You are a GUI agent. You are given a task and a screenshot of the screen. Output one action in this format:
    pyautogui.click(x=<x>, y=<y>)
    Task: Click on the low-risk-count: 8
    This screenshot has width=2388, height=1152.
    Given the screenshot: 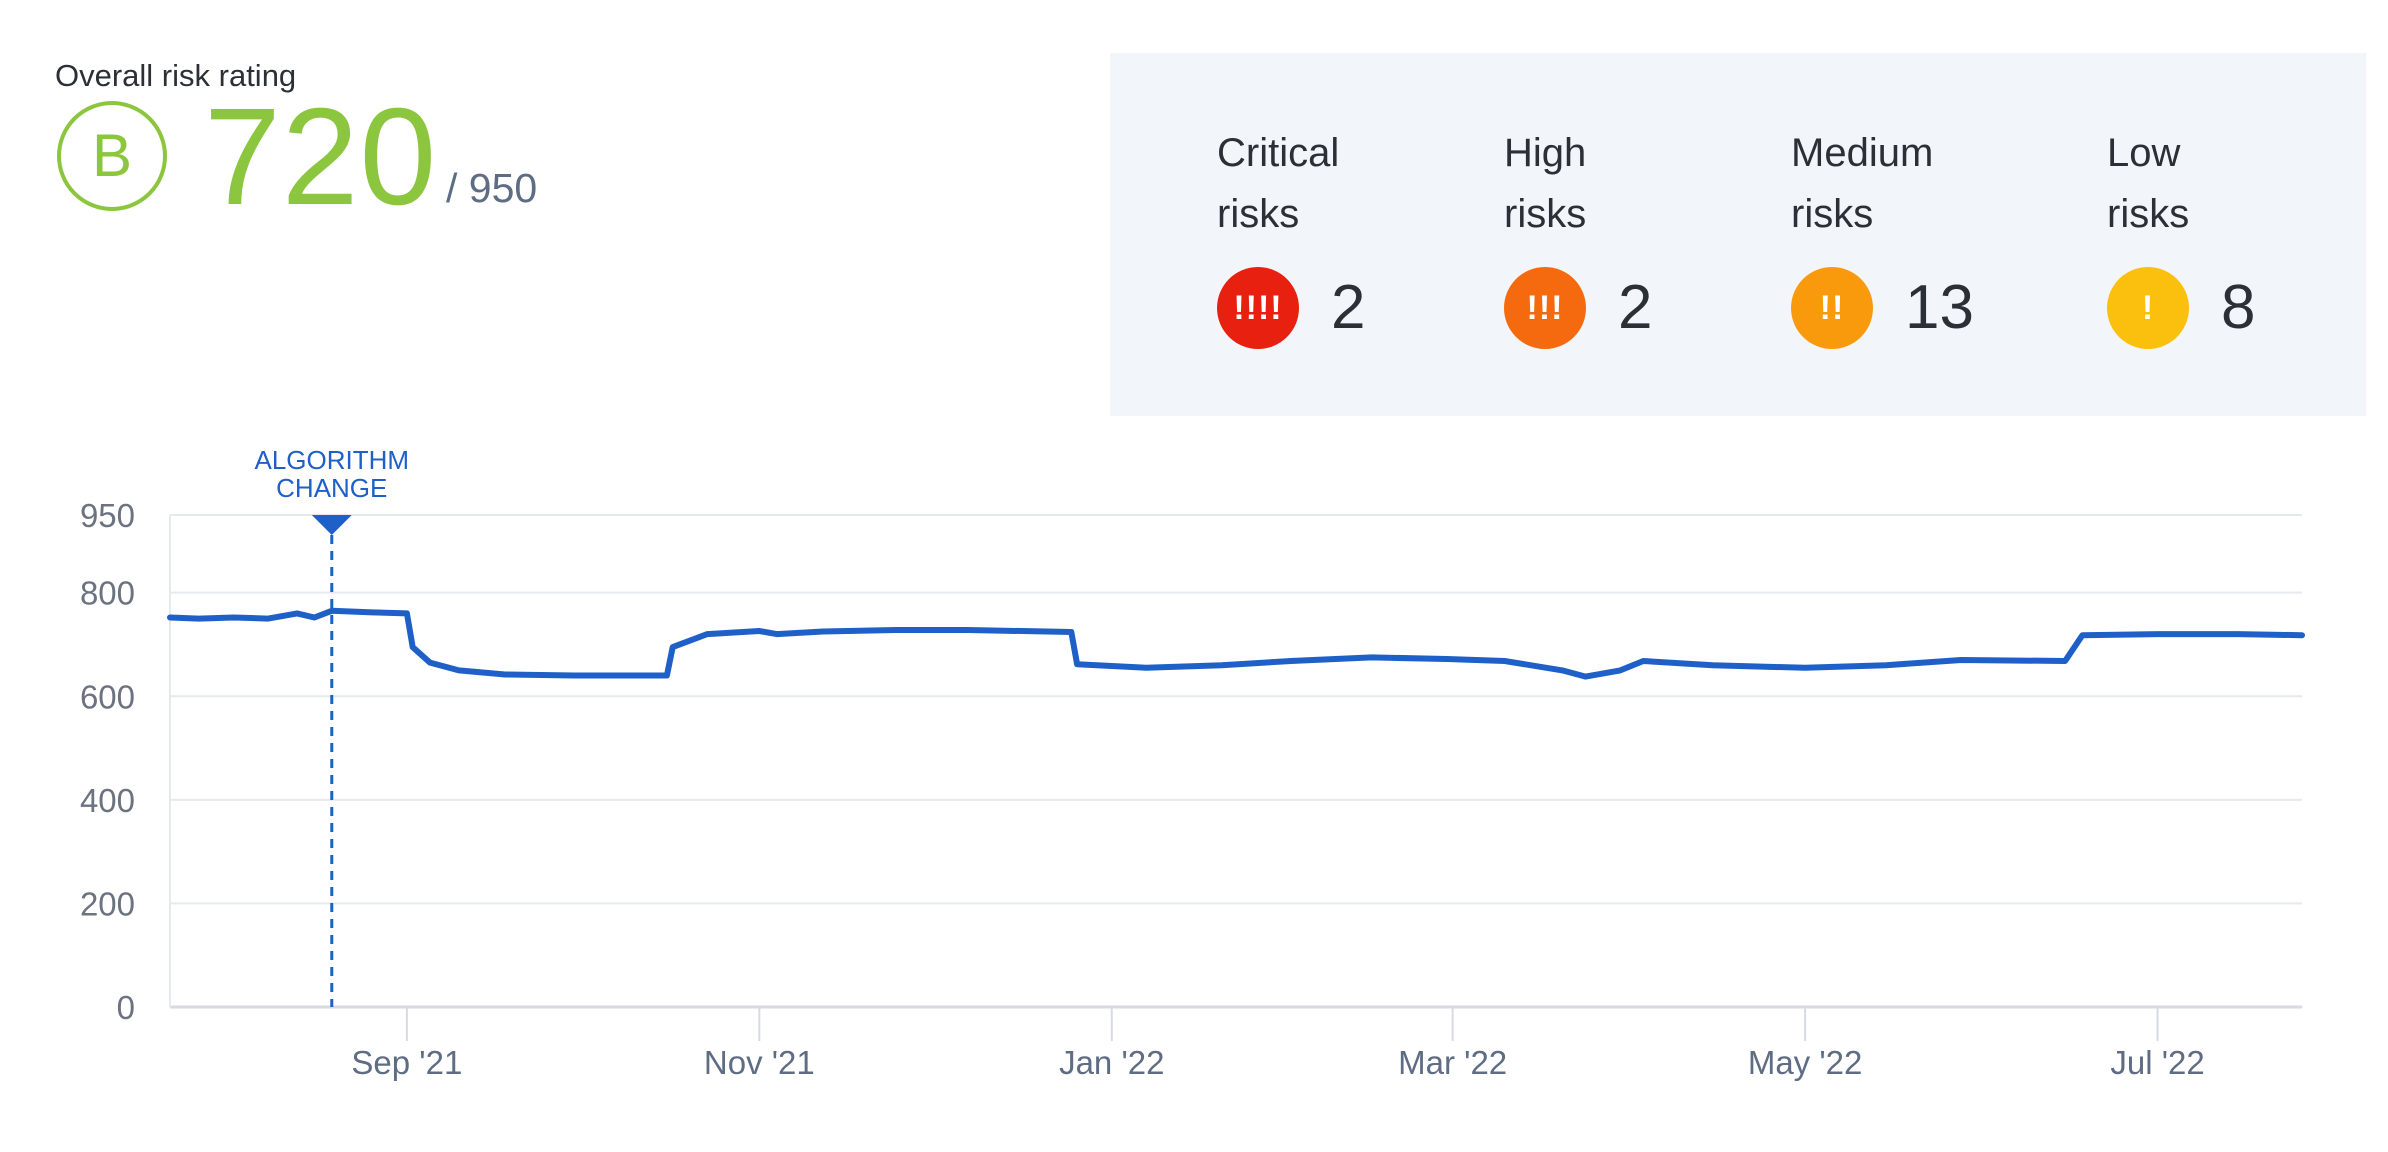 What is the action you would take?
    pyautogui.click(x=2238, y=307)
    